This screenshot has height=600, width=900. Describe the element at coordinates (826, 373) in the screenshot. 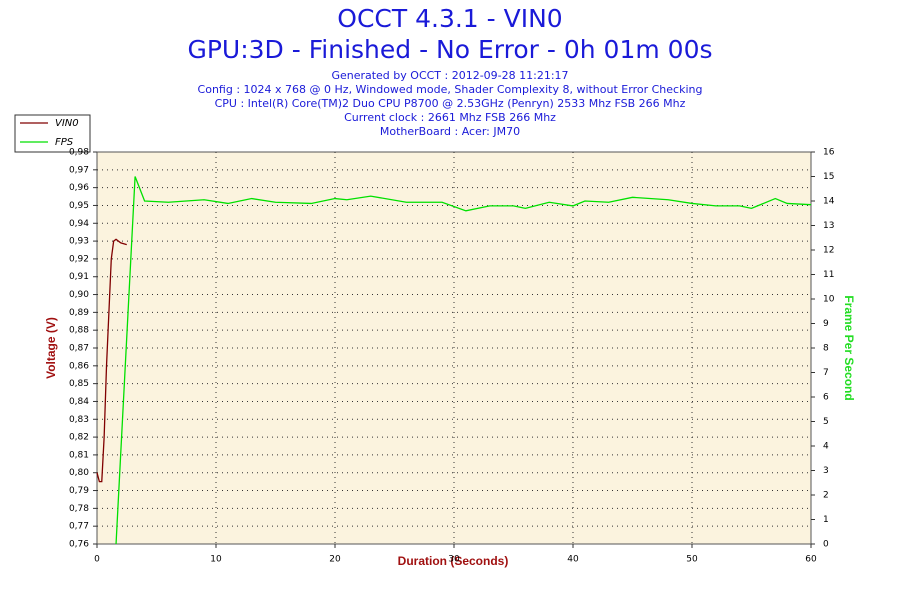

I see `y2-tick-label: 7` at that location.